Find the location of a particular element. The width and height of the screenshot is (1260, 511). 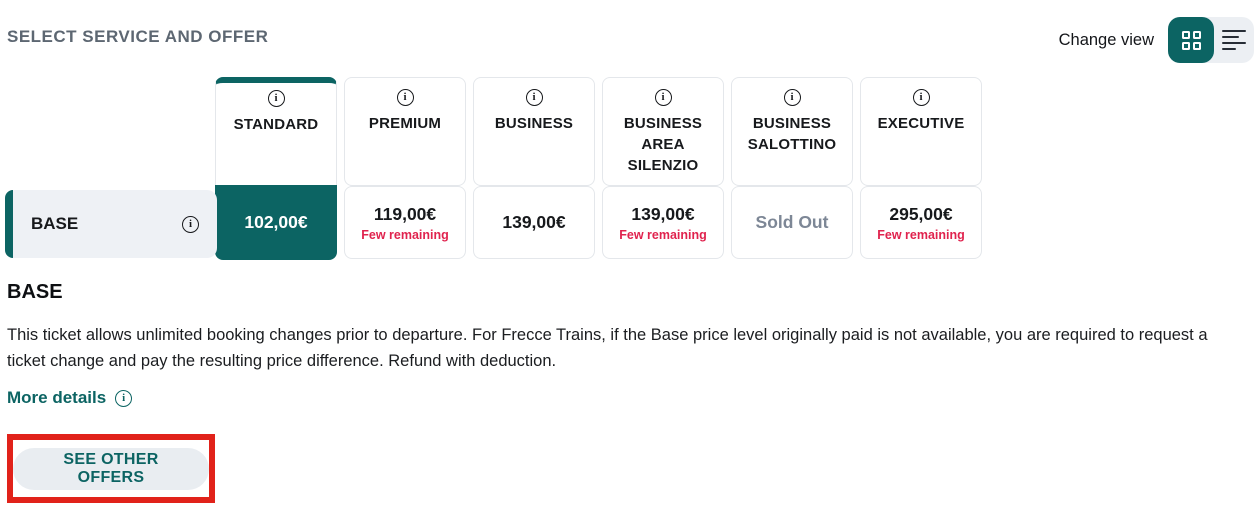

service-column-business: BUSINESS is located at coordinates (534, 131).